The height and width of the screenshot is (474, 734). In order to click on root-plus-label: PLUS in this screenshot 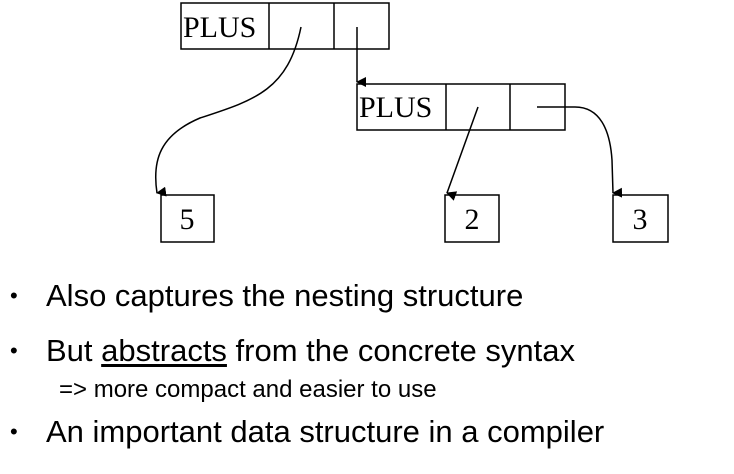, I will do `click(219, 27)`.